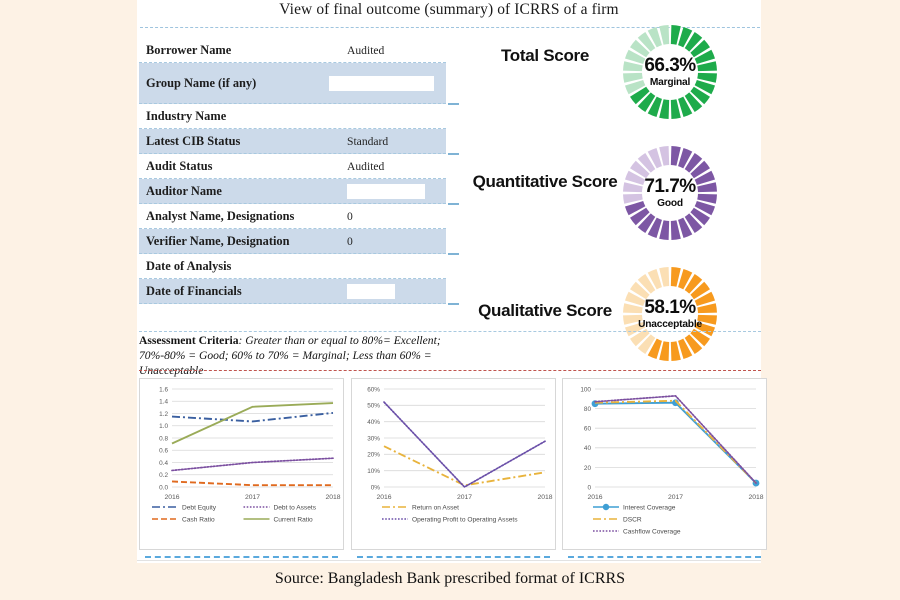  What do you see at coordinates (670, 193) in the screenshot?
I see `score-donut-2: 71.7% Good` at bounding box center [670, 193].